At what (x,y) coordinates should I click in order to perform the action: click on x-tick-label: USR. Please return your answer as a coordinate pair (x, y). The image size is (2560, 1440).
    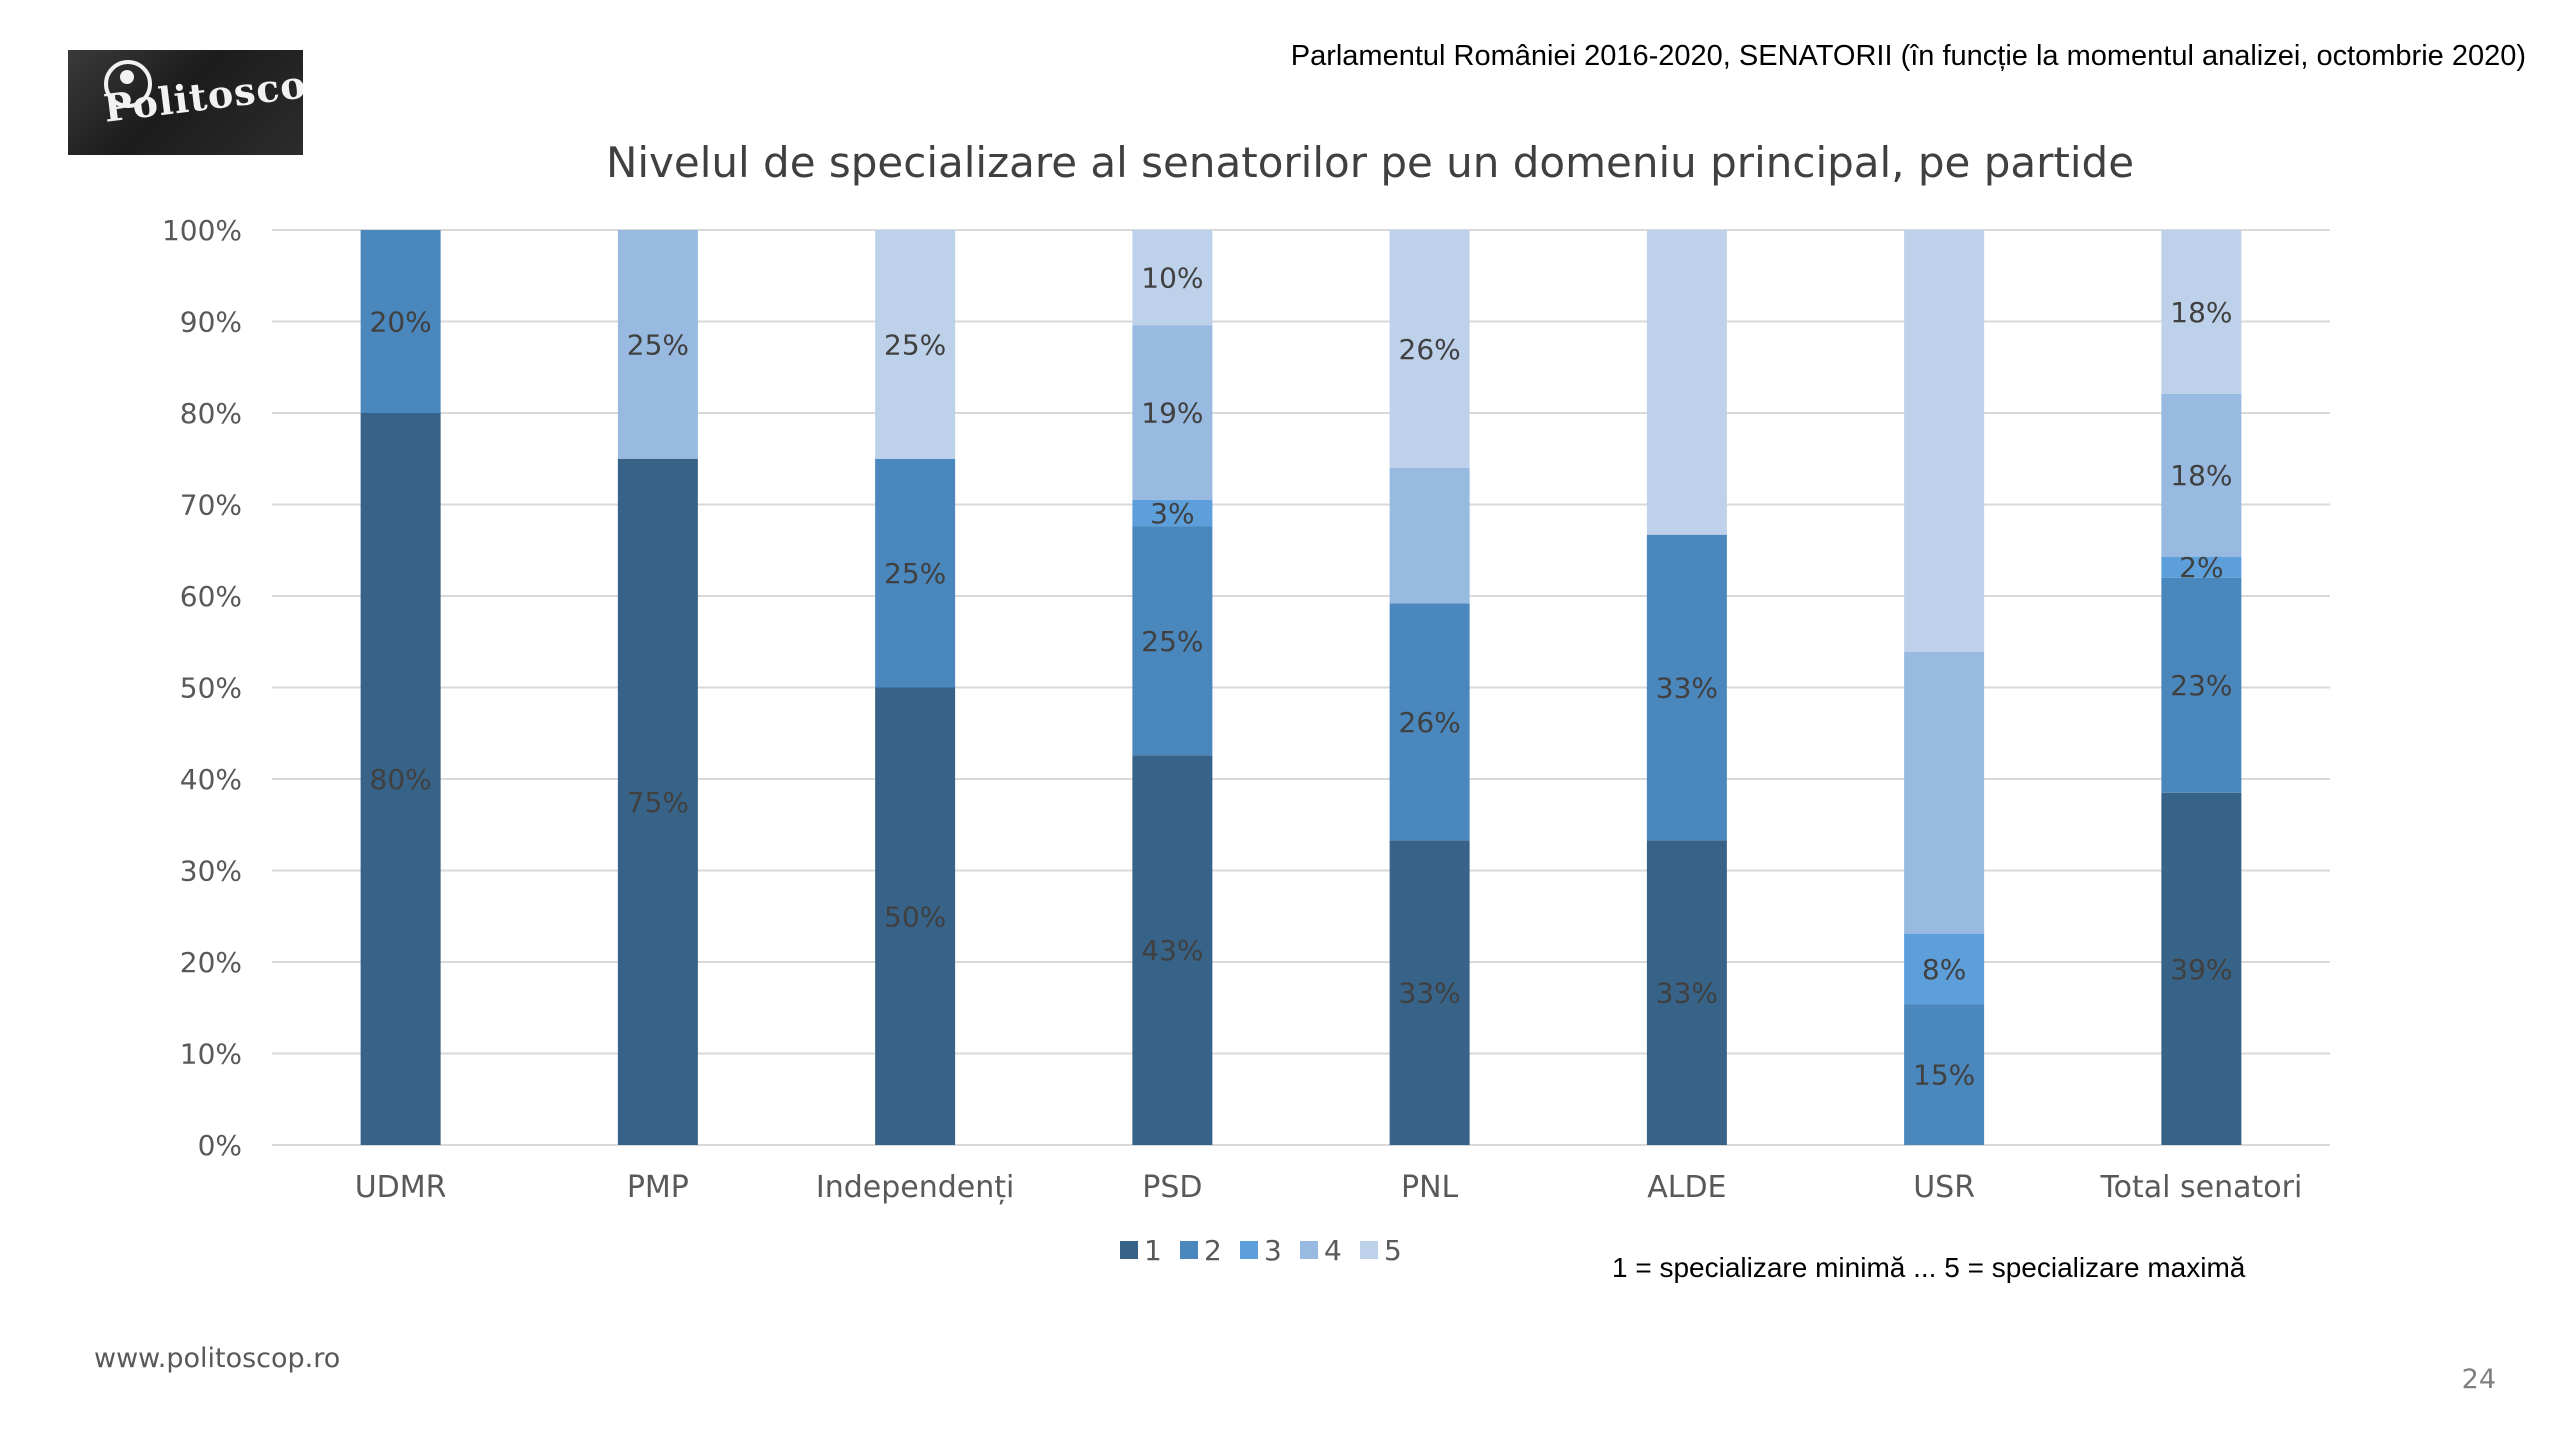
    Looking at the image, I should click on (1944, 1187).